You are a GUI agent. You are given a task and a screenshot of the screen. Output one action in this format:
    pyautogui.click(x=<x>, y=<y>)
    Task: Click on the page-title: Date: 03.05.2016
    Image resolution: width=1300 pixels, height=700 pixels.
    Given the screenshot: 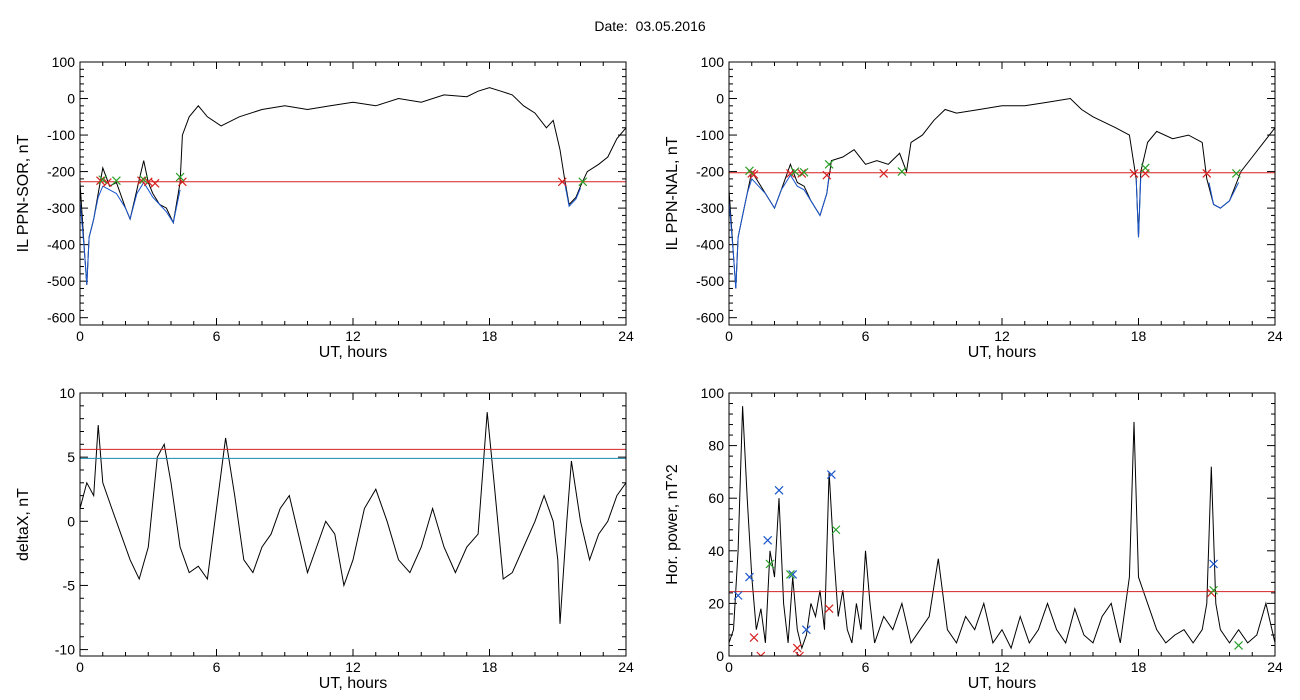 What is the action you would take?
    pyautogui.click(x=650, y=26)
    